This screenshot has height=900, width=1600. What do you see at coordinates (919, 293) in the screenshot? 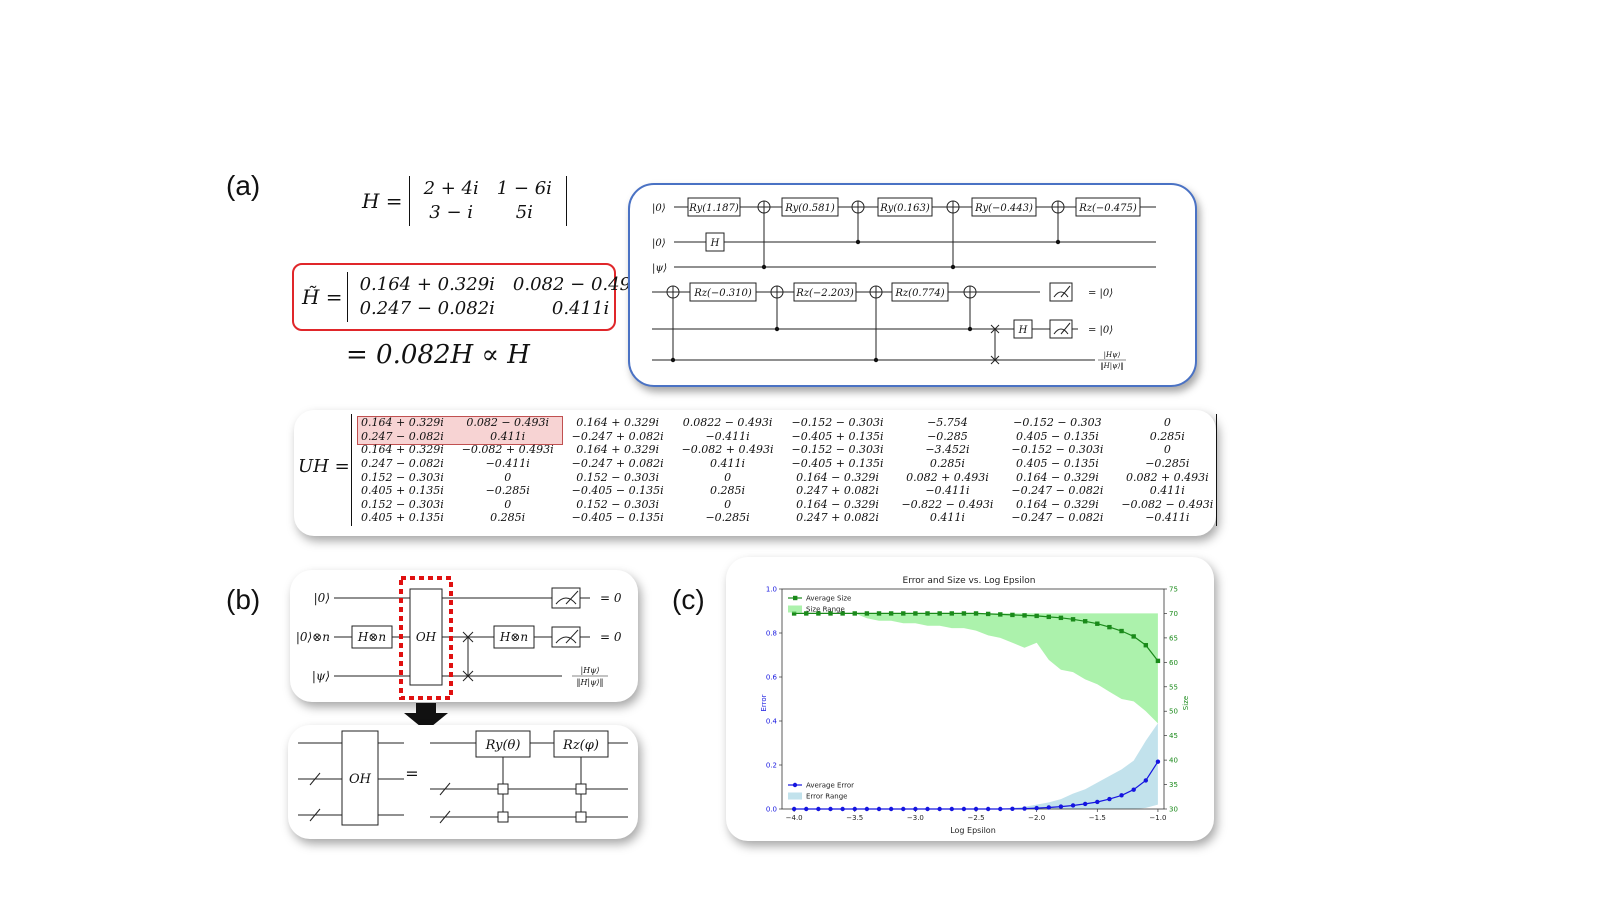
I see `gate-label: Rz(0.774)` at bounding box center [919, 293].